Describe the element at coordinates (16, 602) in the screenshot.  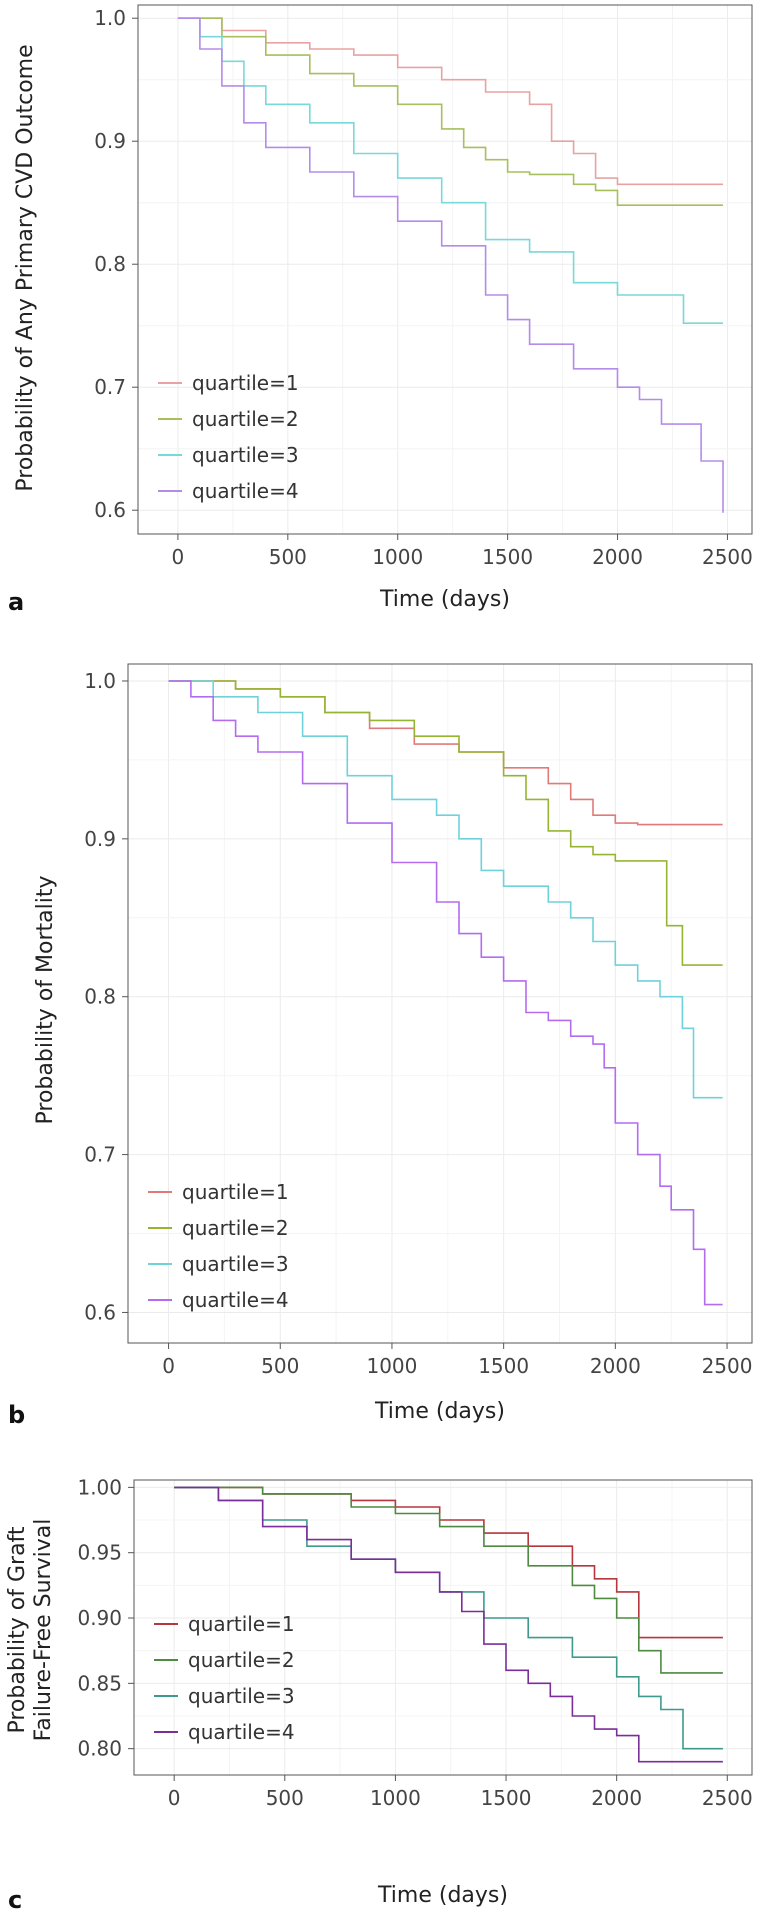
I see `panel-letter: a` at that location.